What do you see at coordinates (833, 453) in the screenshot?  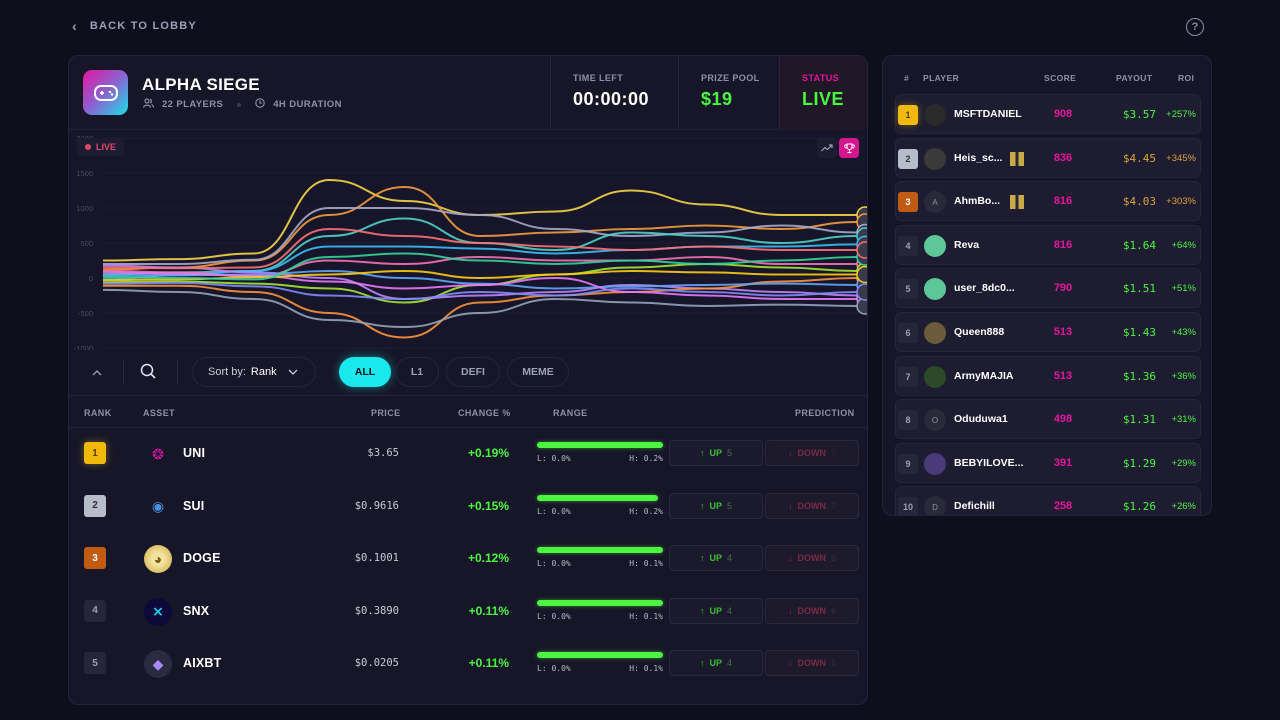 I see `down-count: 7` at bounding box center [833, 453].